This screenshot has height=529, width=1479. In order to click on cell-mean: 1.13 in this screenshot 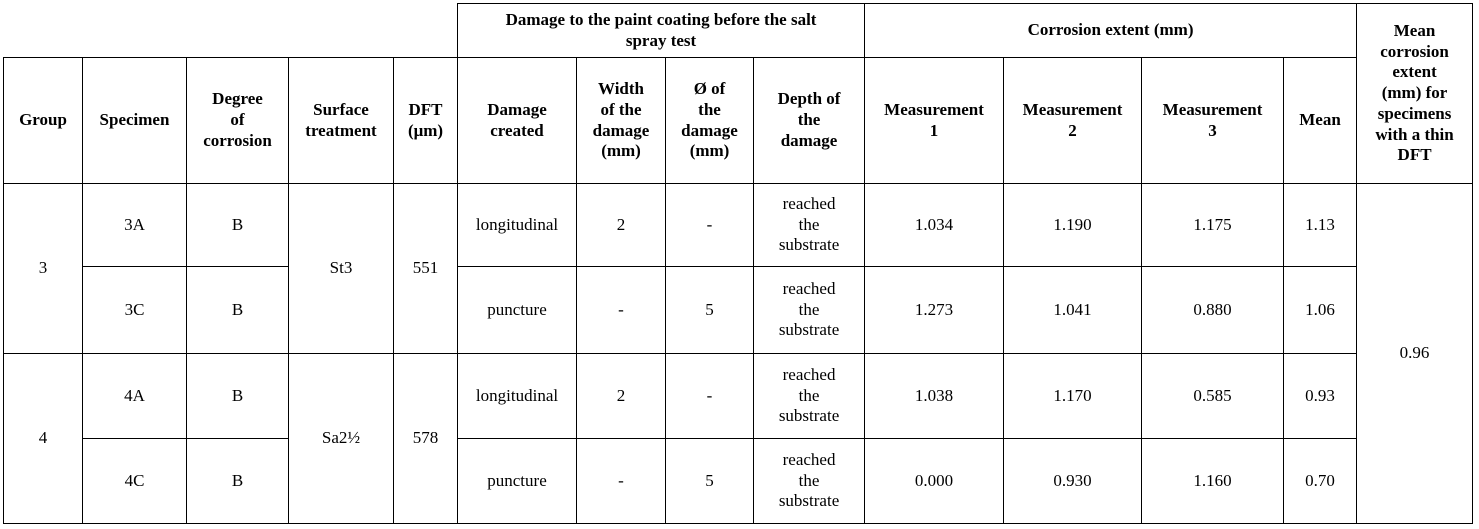, I will do `click(1320, 225)`.